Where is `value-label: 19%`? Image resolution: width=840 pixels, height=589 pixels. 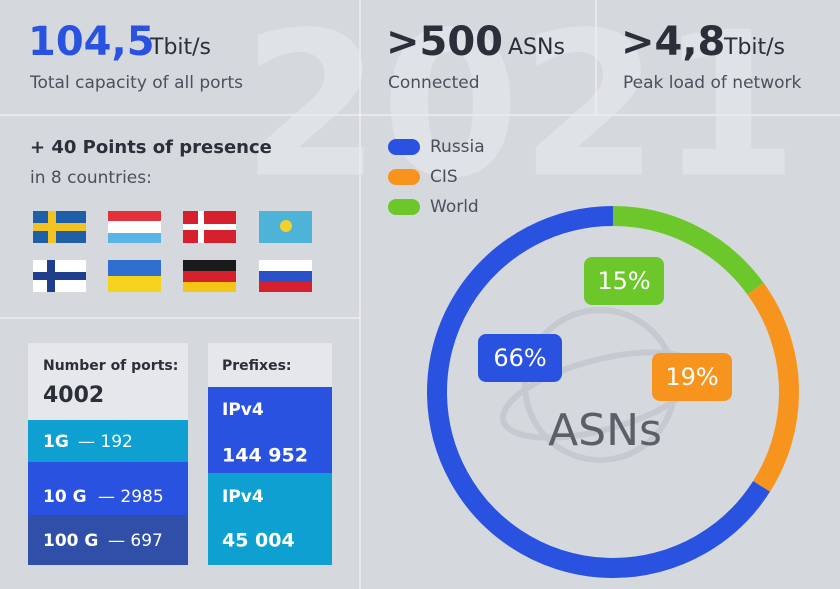 value-label: 19% is located at coordinates (691, 377).